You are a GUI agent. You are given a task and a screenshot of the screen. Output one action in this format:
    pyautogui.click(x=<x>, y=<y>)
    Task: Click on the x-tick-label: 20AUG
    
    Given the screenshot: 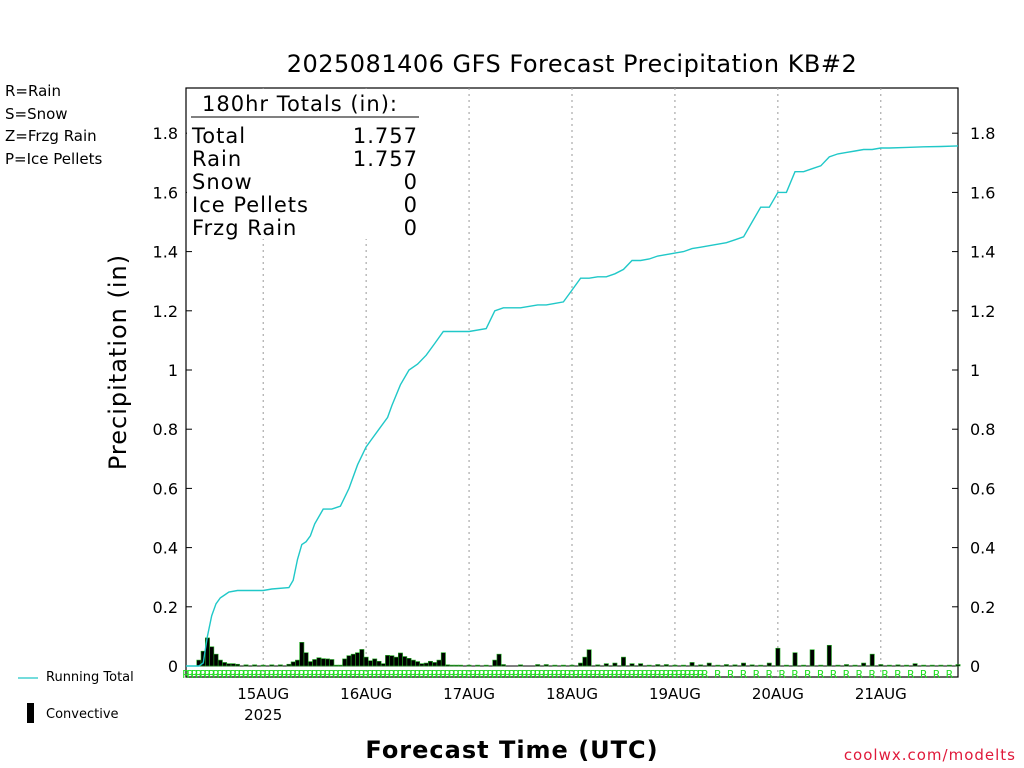 What is the action you would take?
    pyautogui.click(x=778, y=694)
    